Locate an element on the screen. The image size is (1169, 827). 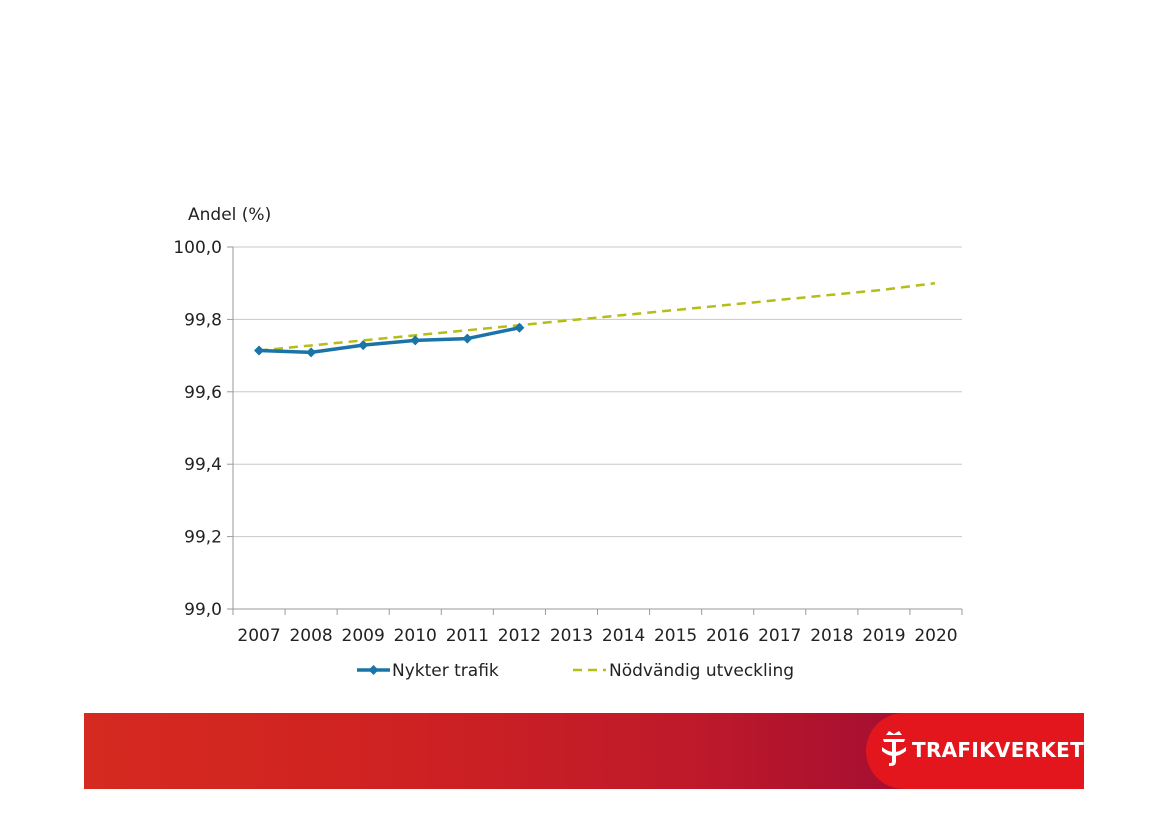
series-line-nykter-trafik is located at coordinates (389, 340).